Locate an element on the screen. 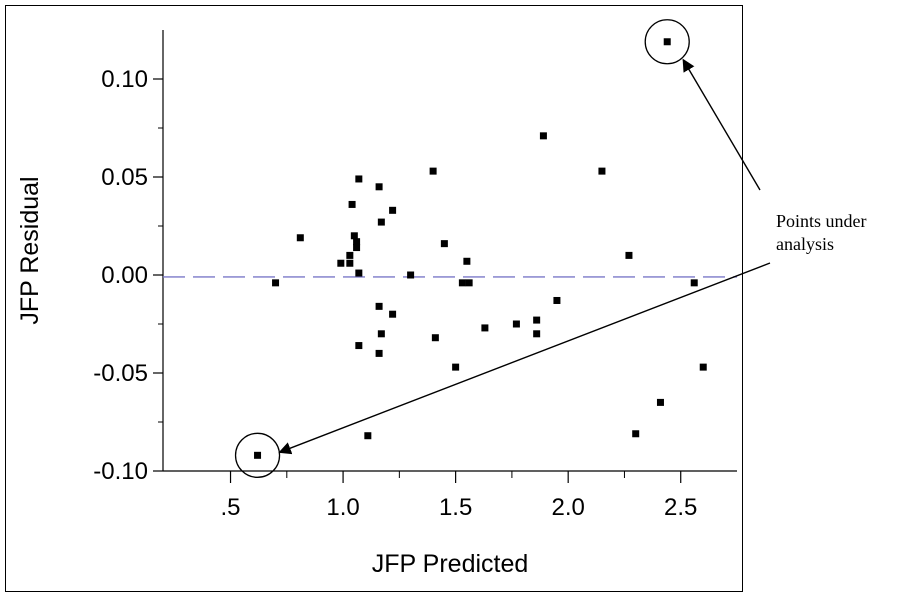 Image resolution: width=920 pixels, height=600 pixels. x-tick-label: 1.5 is located at coordinates (455, 507).